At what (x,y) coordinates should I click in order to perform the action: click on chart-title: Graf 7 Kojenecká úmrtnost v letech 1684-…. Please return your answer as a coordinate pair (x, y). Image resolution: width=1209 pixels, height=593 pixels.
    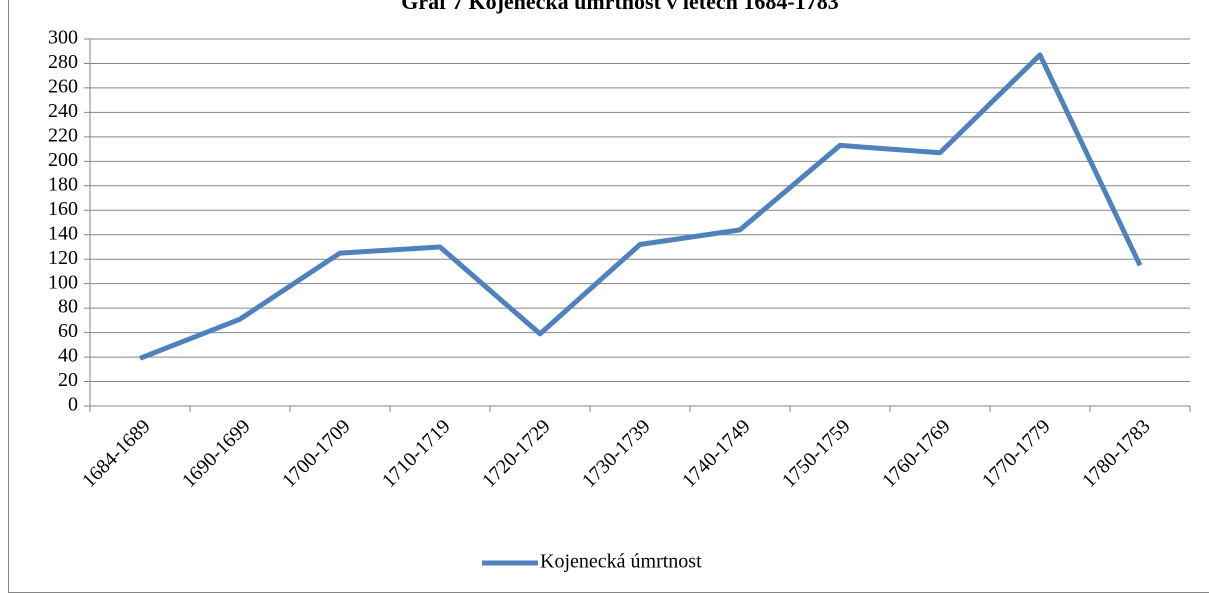
    Looking at the image, I should click on (619, 7).